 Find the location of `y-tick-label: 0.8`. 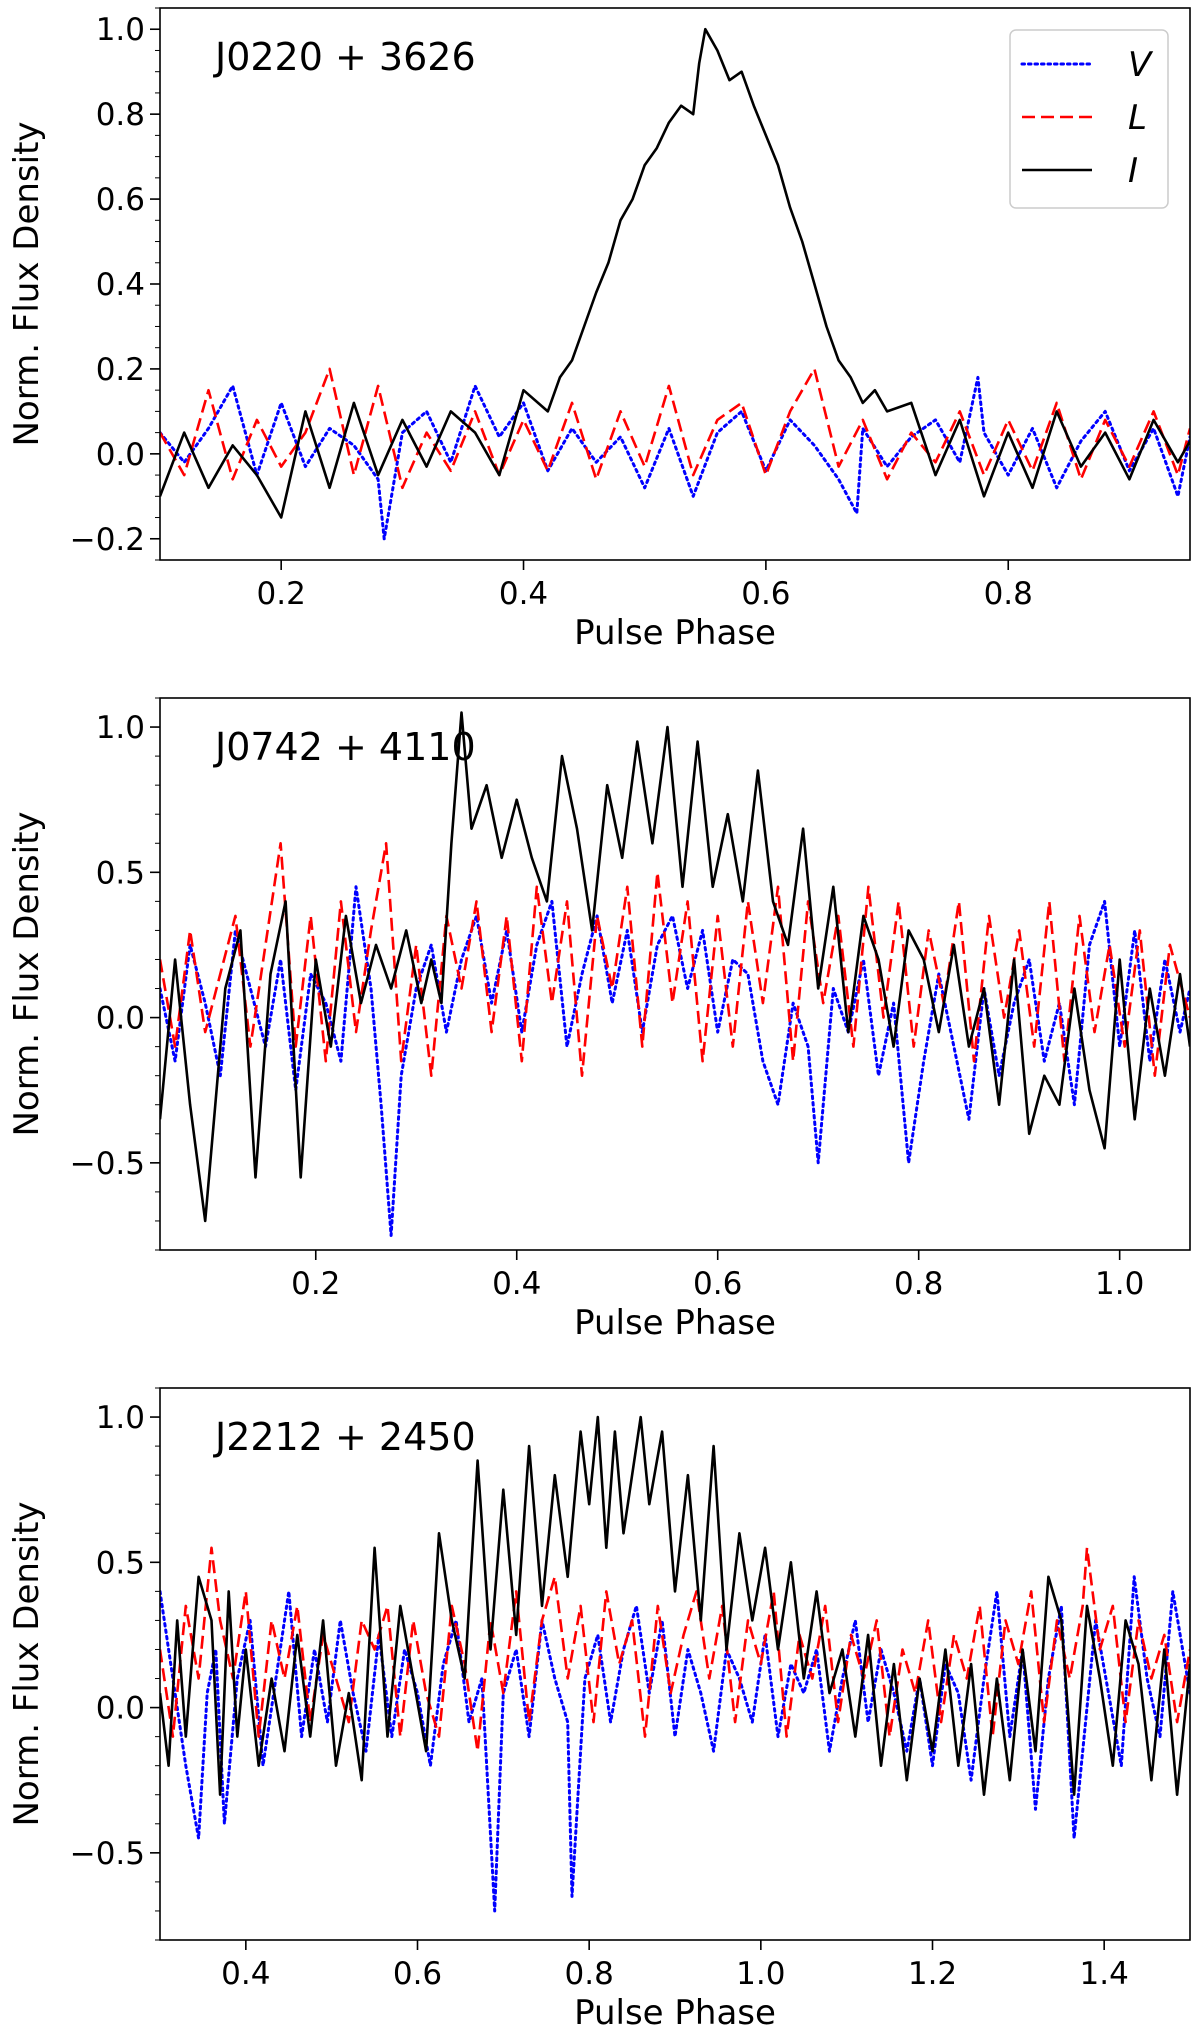

y-tick-label: 0.8 is located at coordinates (120, 115).